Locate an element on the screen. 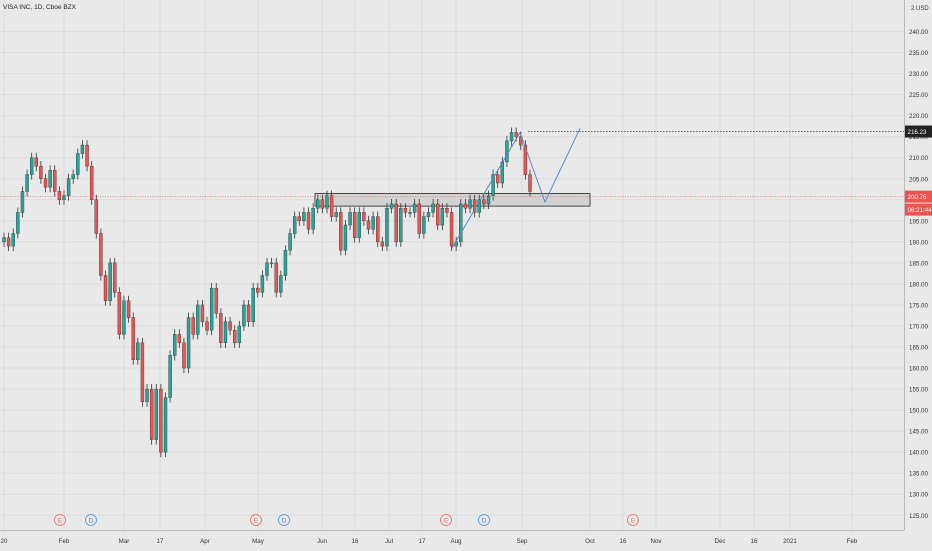 This screenshot has width=932, height=551. time-tick-label: 16 is located at coordinates (754, 541).